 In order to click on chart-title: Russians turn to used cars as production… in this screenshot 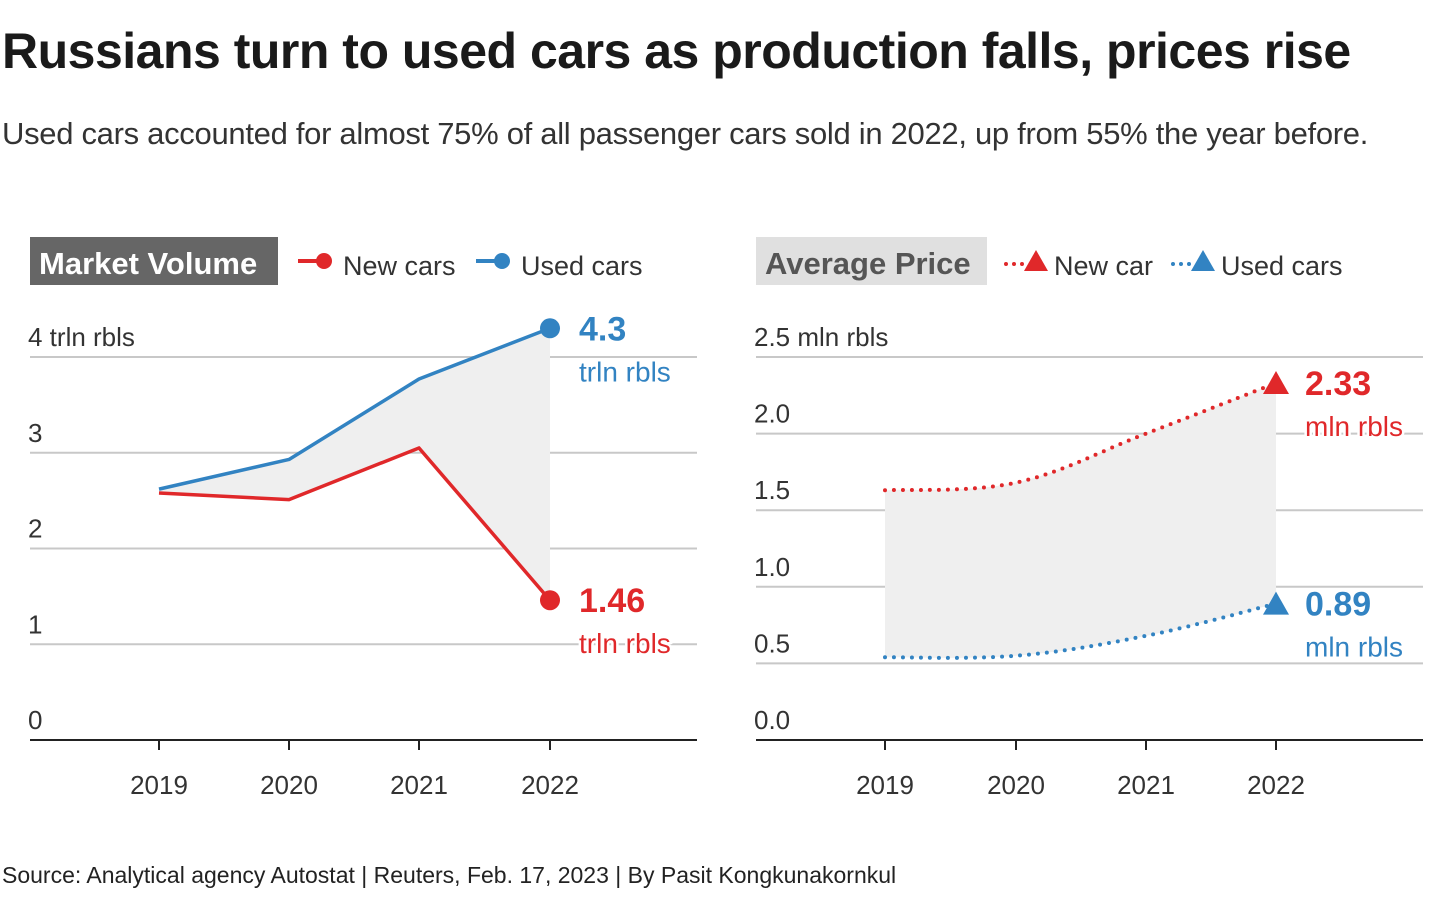, I will do `click(676, 51)`.